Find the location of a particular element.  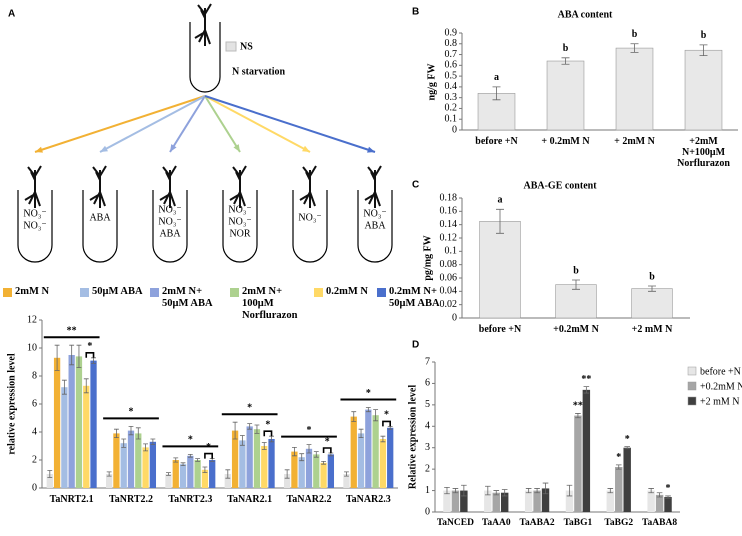

significance-mark: ** is located at coordinates (72, 330).